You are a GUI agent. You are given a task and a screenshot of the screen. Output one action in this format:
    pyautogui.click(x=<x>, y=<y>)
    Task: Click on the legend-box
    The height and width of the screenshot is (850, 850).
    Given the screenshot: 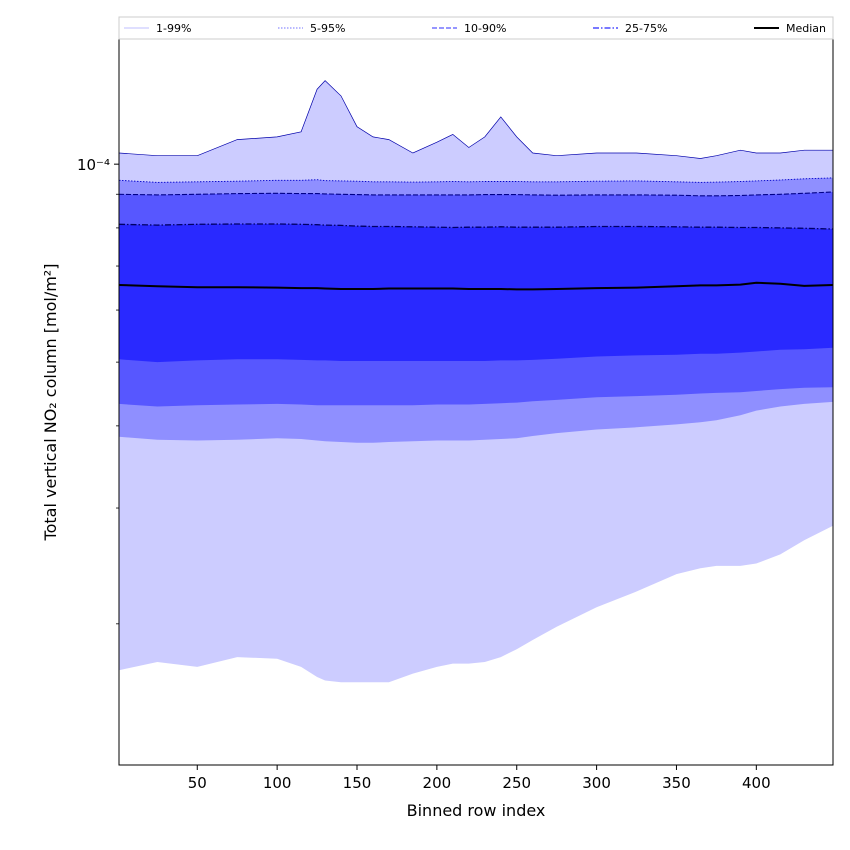 What is the action you would take?
    pyautogui.click(x=476, y=28)
    